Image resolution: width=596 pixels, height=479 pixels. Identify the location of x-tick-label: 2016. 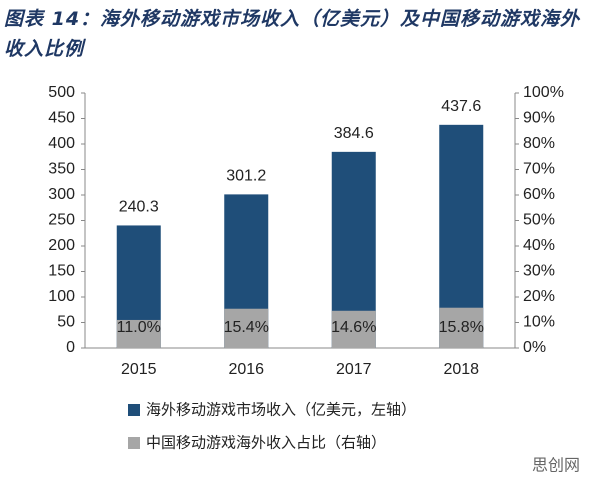
(246, 369).